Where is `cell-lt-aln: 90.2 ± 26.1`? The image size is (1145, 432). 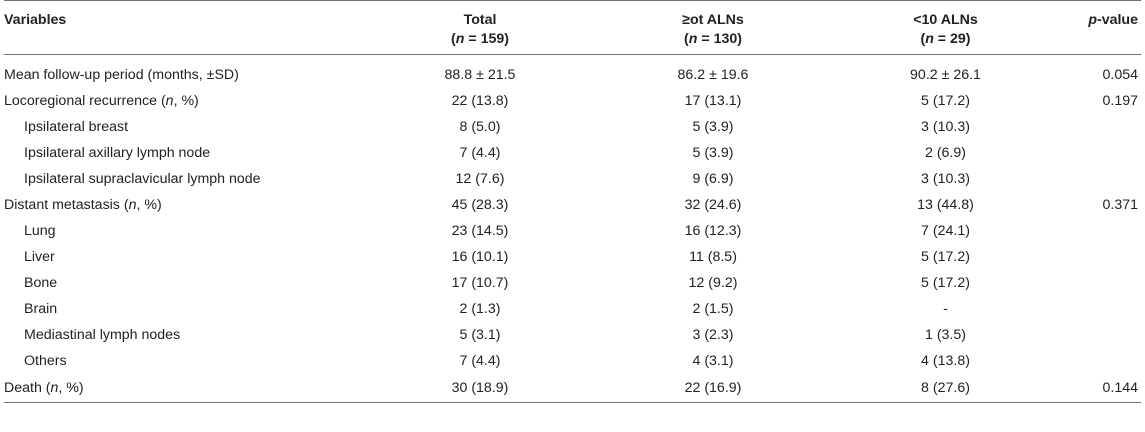
cell-lt-aln: 90.2 ± 26.1 is located at coordinates (945, 75).